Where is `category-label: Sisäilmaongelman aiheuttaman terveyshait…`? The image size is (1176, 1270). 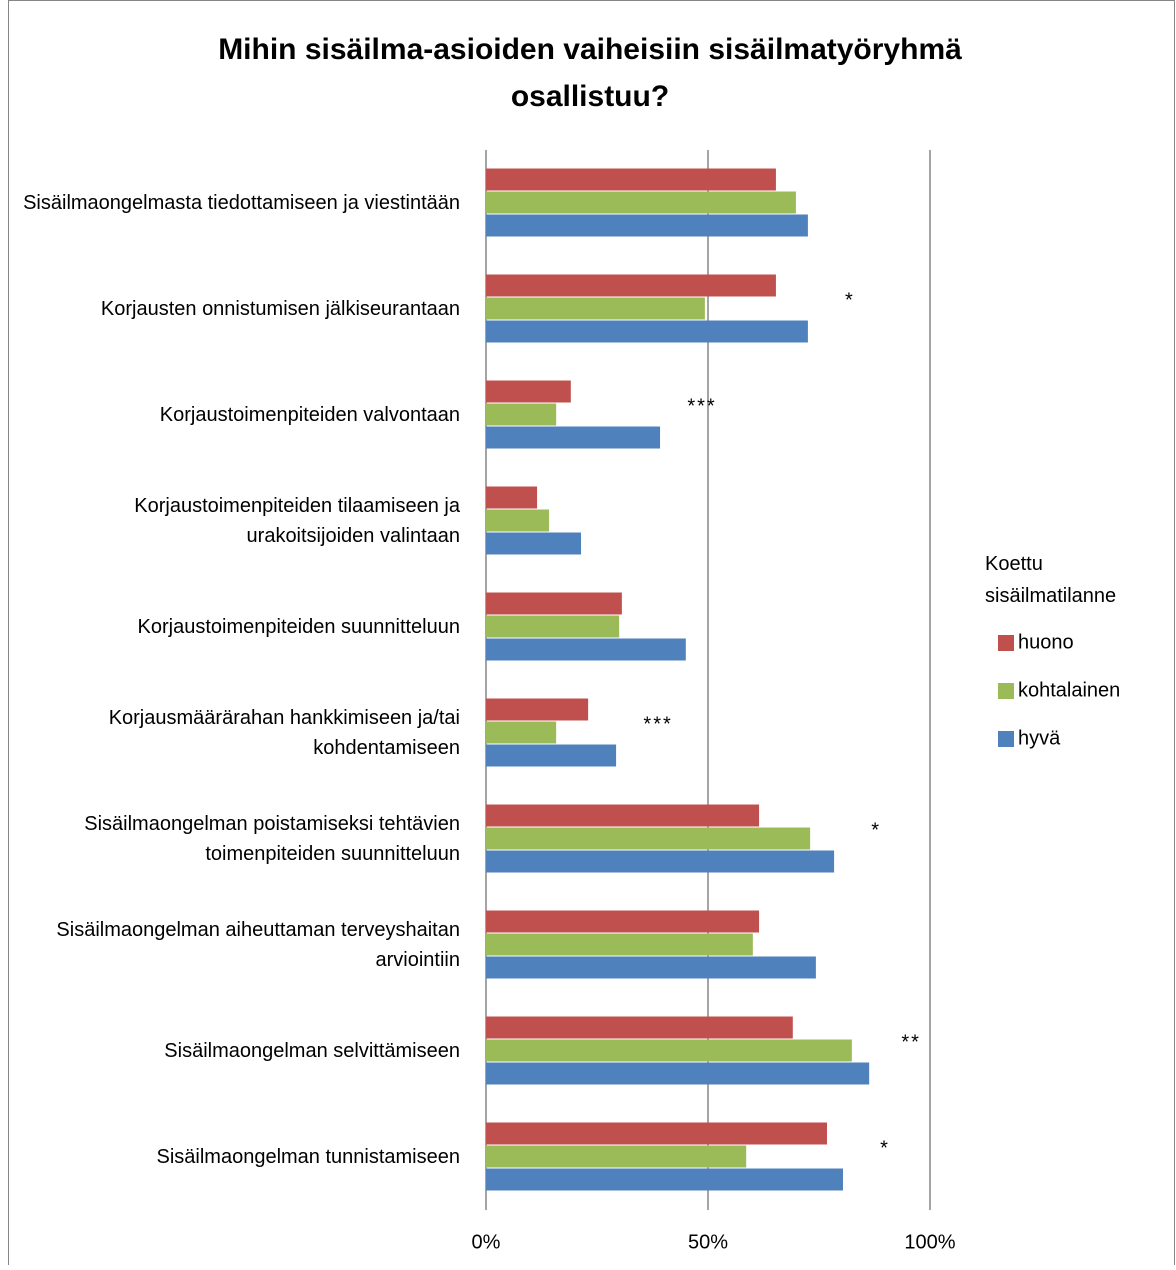 category-label: Sisäilmaongelman aiheuttaman terveyshait… is located at coordinates (258, 945).